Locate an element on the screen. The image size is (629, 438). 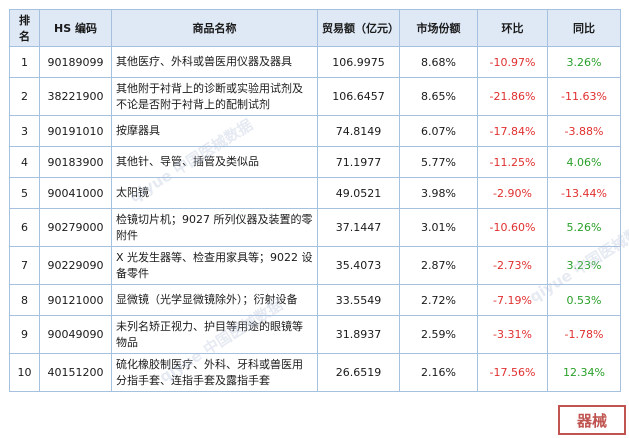
table-row: 5 90041000 太阳镜 49.0521 3.98% -2.90% -13.44% is located at coordinates (315, 193).